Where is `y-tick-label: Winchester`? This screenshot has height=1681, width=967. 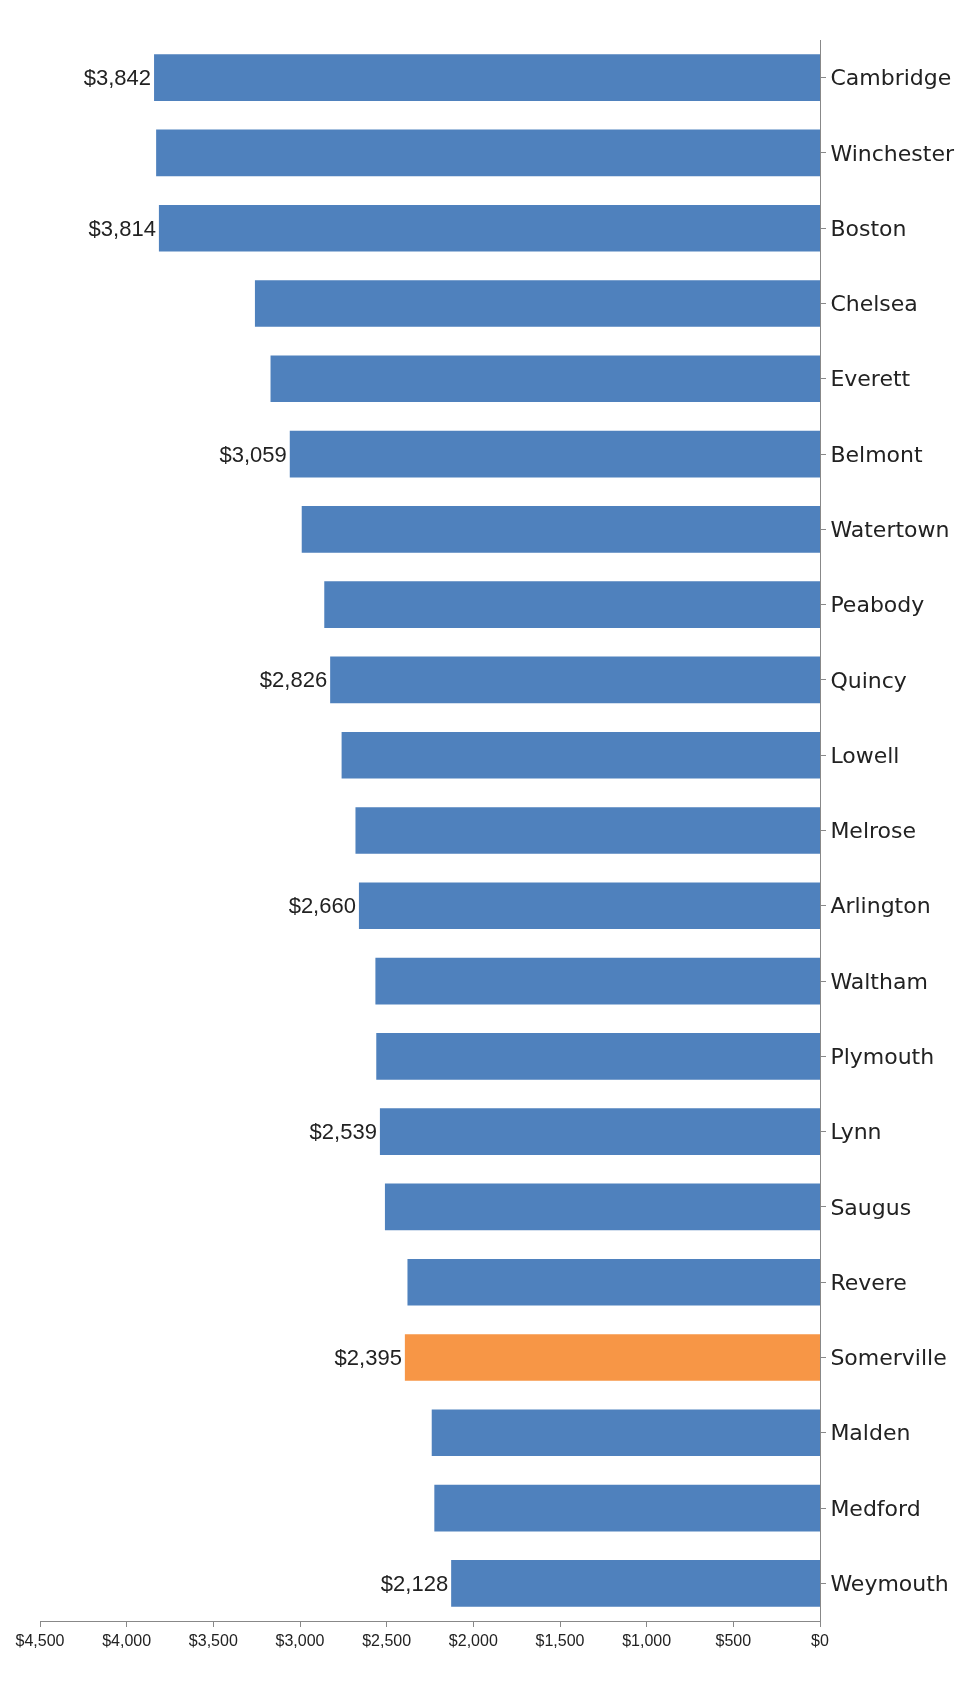
y-tick-label: Winchester is located at coordinates (892, 153).